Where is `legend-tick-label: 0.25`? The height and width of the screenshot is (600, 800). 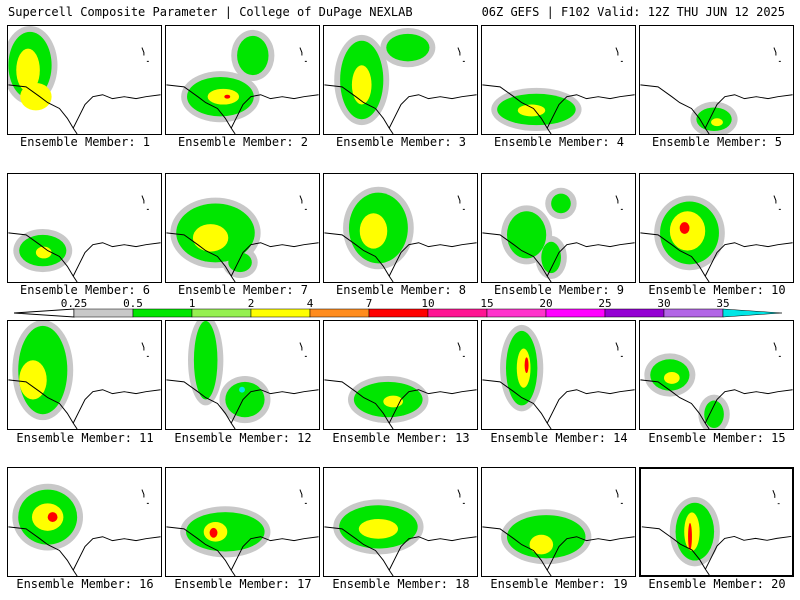 legend-tick-label: 0.25 is located at coordinates (74, 303).